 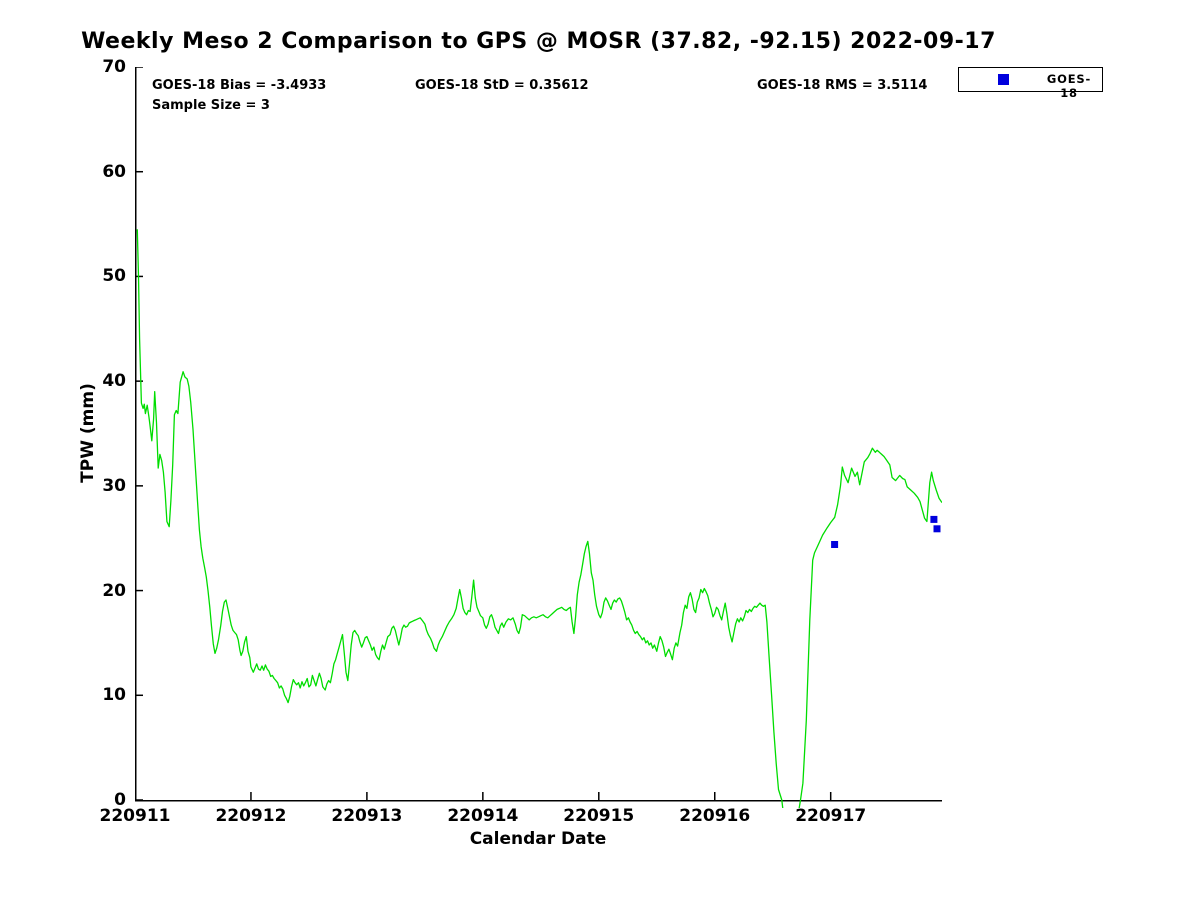 I want to click on x-tick-label: 220914, so click(x=483, y=816).